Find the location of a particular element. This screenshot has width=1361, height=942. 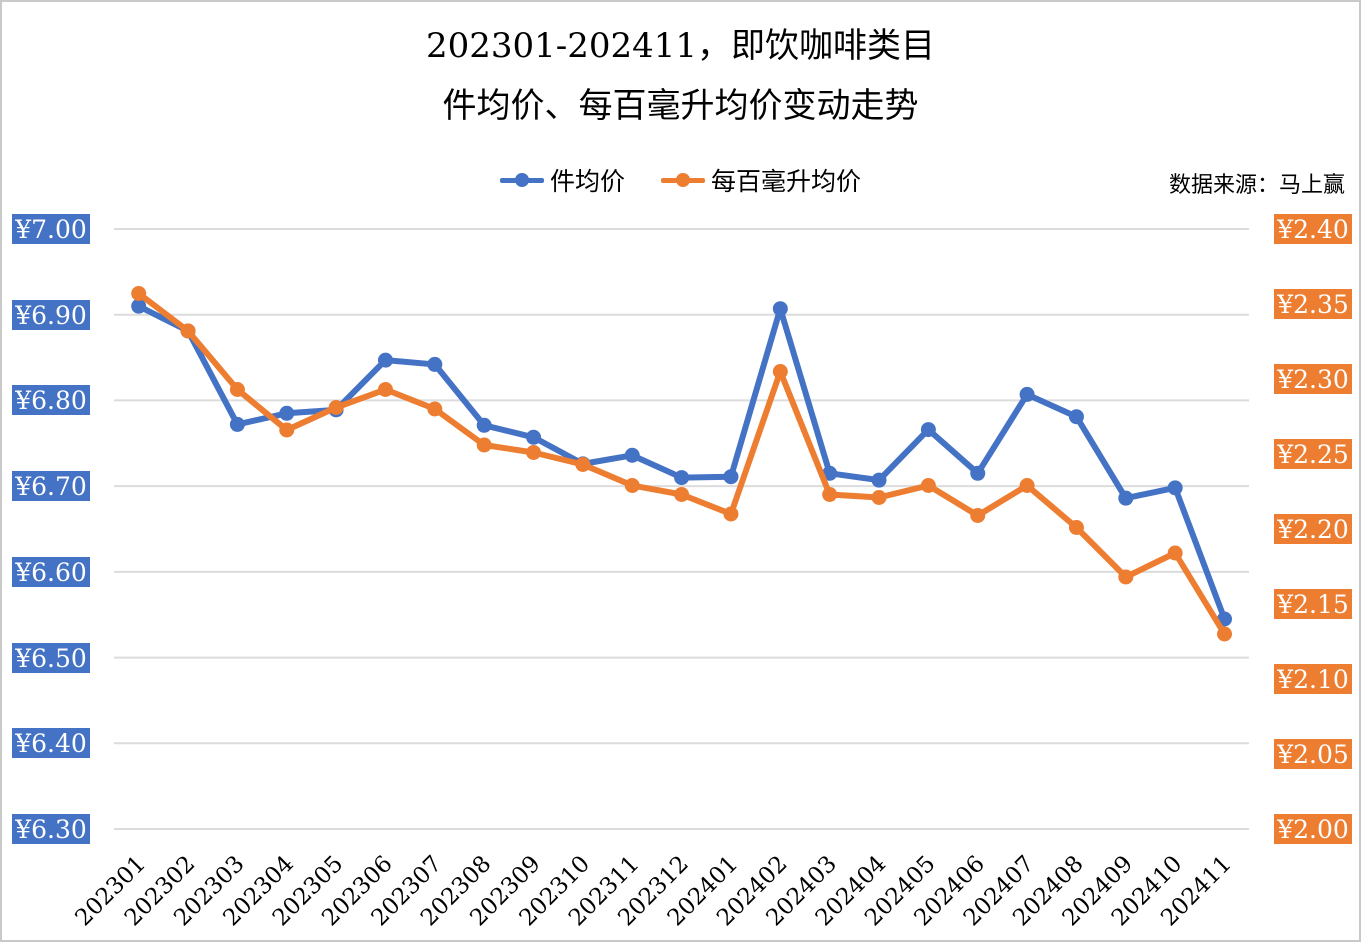

left-axis-tick: ¥6.60 is located at coordinates (51, 571).